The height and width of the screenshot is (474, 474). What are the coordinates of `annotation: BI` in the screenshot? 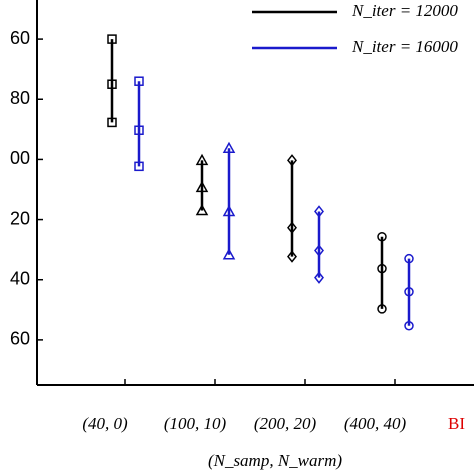 It's located at (456, 423).